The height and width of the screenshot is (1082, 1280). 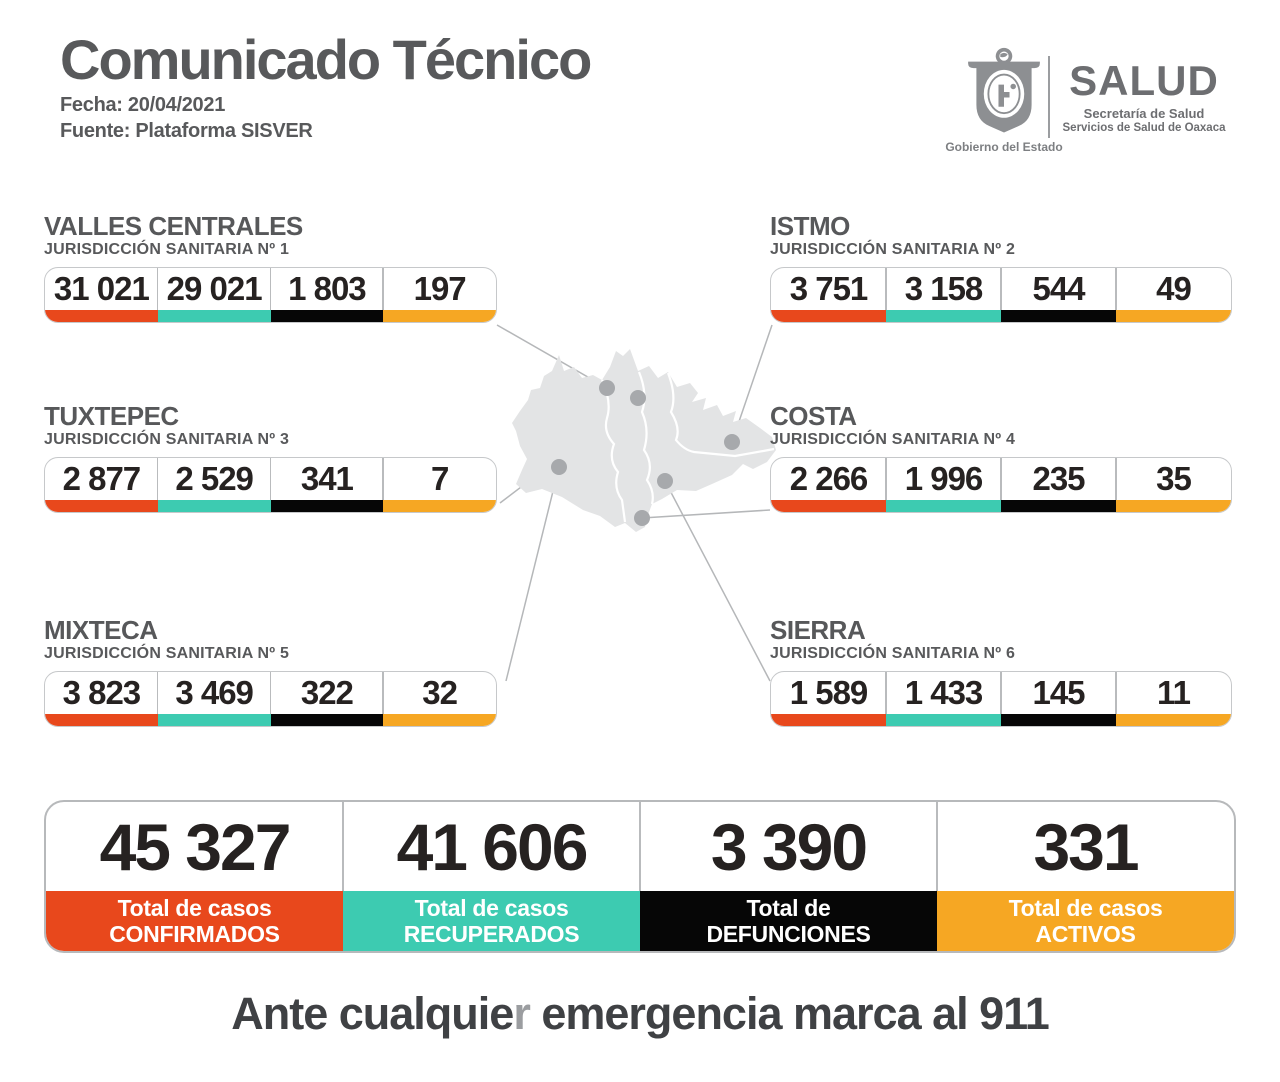 I want to click on region-stat-card: 3 823 3 469 322 32, so click(x=270, y=699).